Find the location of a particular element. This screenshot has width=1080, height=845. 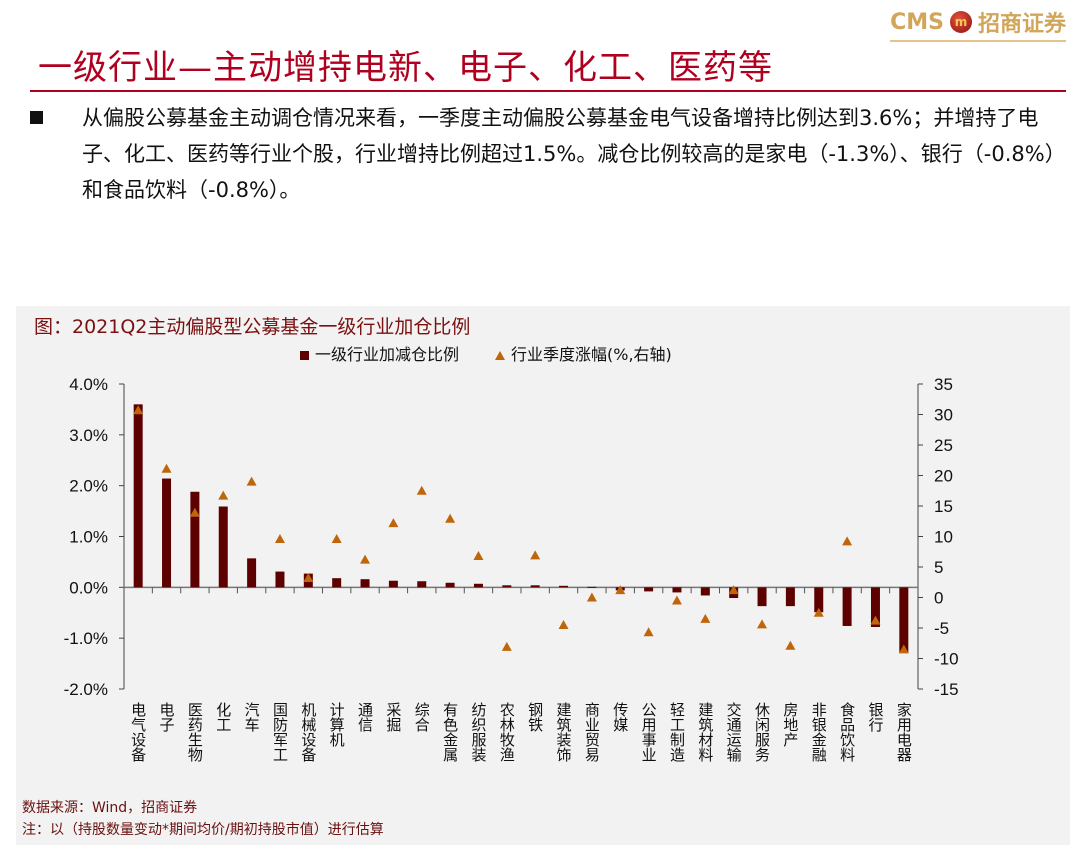

legend-item-triangle: 行业季度涨幅(%,右轴) is located at coordinates (583, 353).